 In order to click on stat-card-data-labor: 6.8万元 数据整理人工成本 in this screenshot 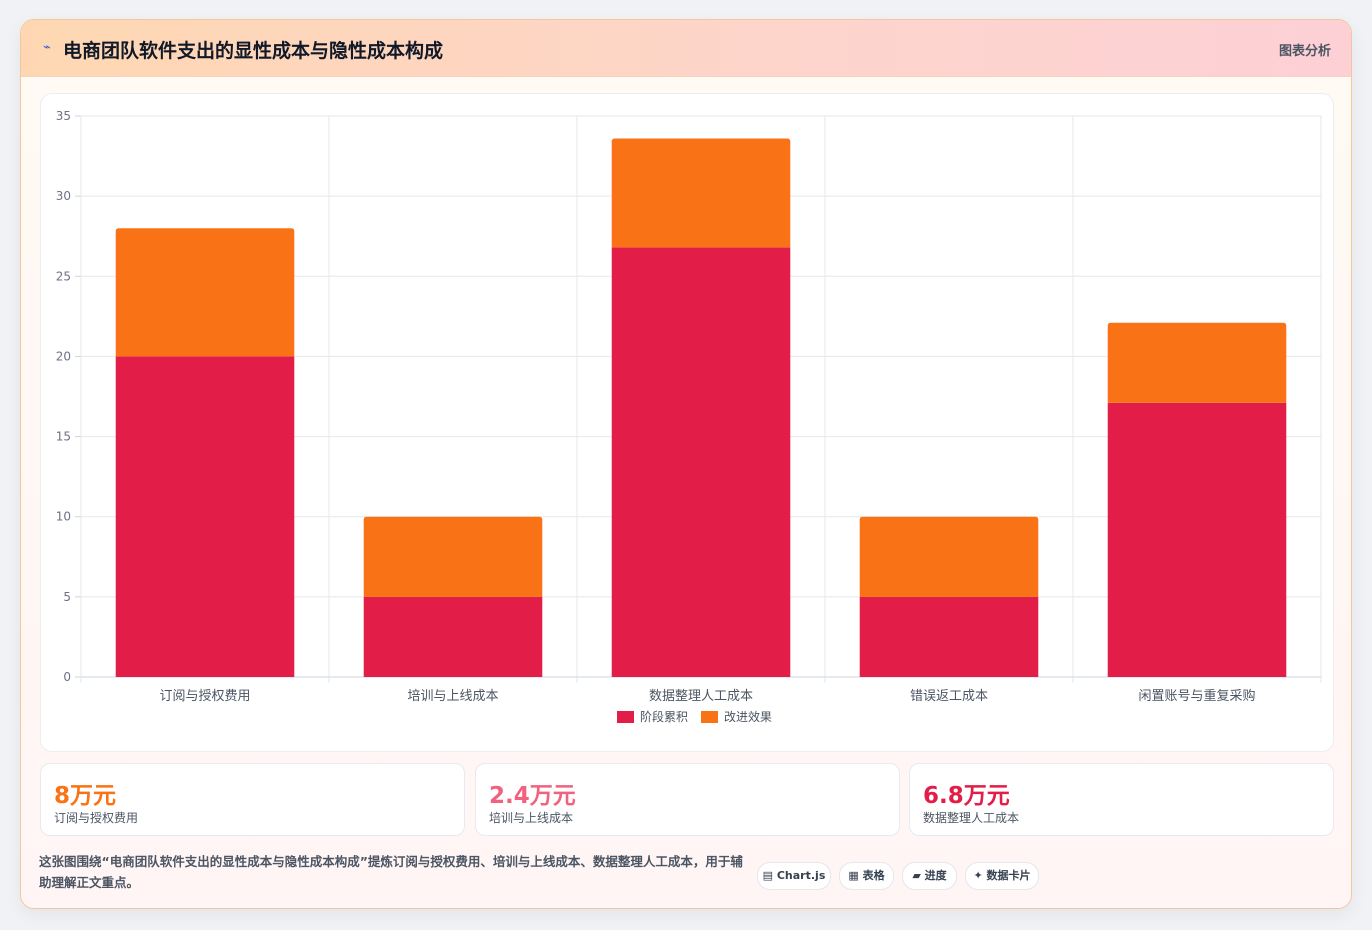, I will do `click(1121, 799)`.